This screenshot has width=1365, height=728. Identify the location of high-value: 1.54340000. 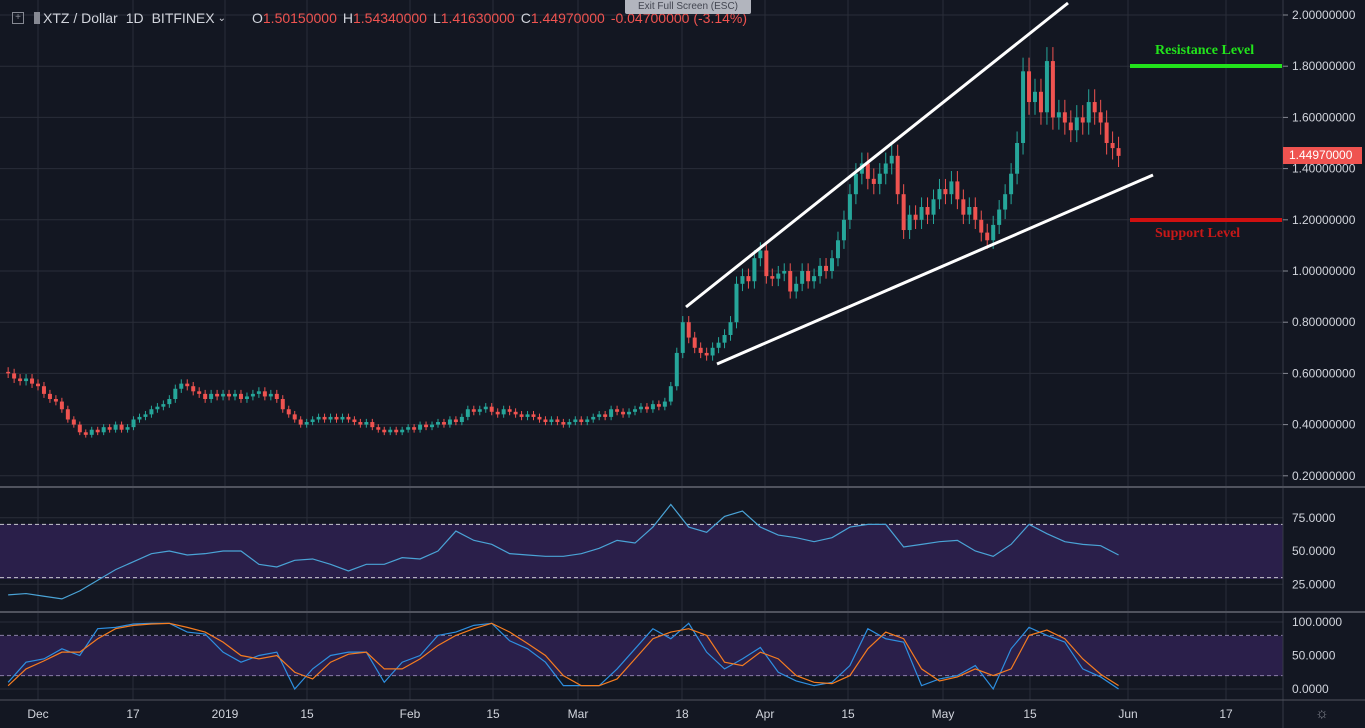
(389, 18).